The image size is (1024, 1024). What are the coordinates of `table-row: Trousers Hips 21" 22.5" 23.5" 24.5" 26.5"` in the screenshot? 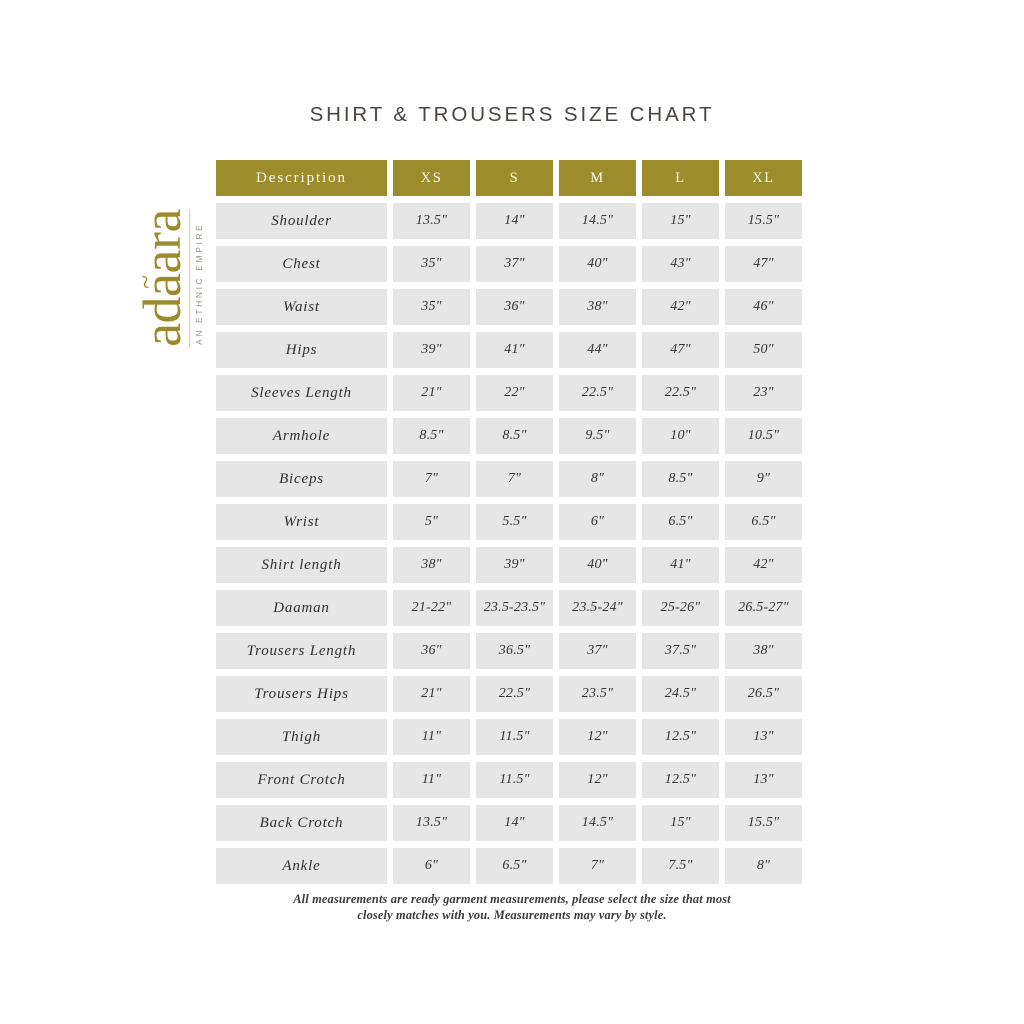 It's located at (509, 694).